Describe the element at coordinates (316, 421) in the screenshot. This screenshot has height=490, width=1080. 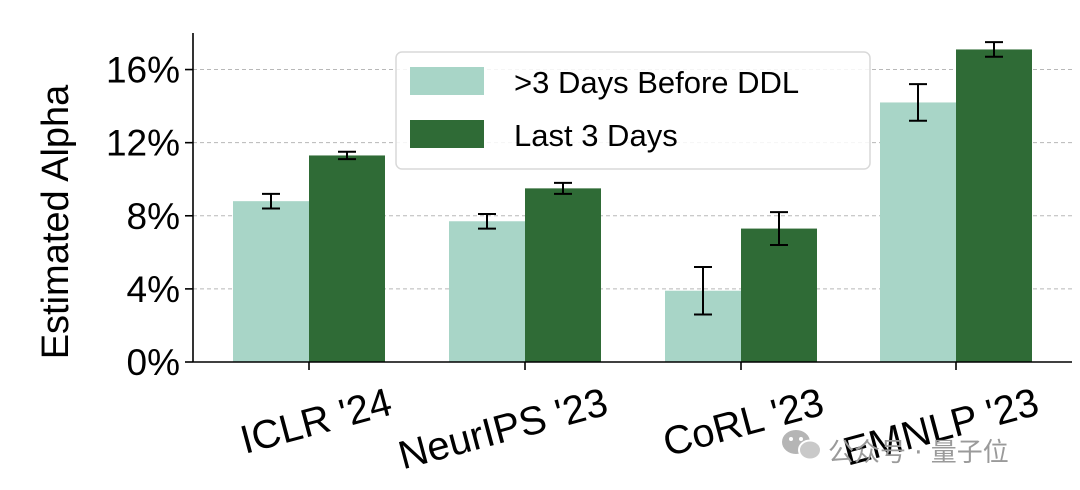
I see `x-tick-label: ICLR '24` at that location.